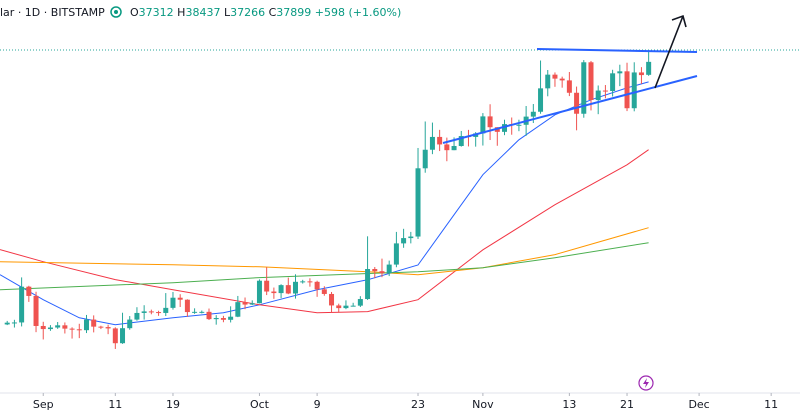 The height and width of the screenshot is (413, 800). Describe the element at coordinates (627, 404) in the screenshot. I see `x-tick-label: 21` at that location.